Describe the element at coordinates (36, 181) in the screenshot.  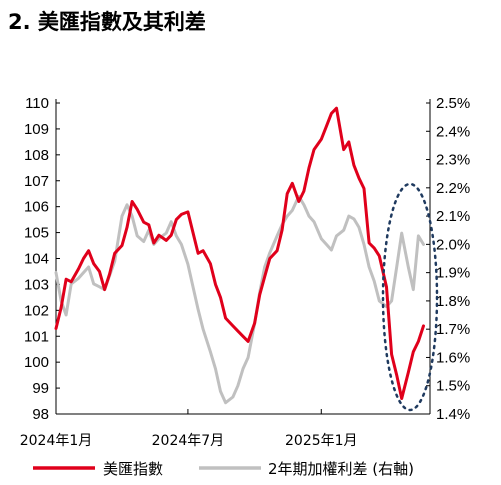
I see `left-tick-label: 107` at that location.